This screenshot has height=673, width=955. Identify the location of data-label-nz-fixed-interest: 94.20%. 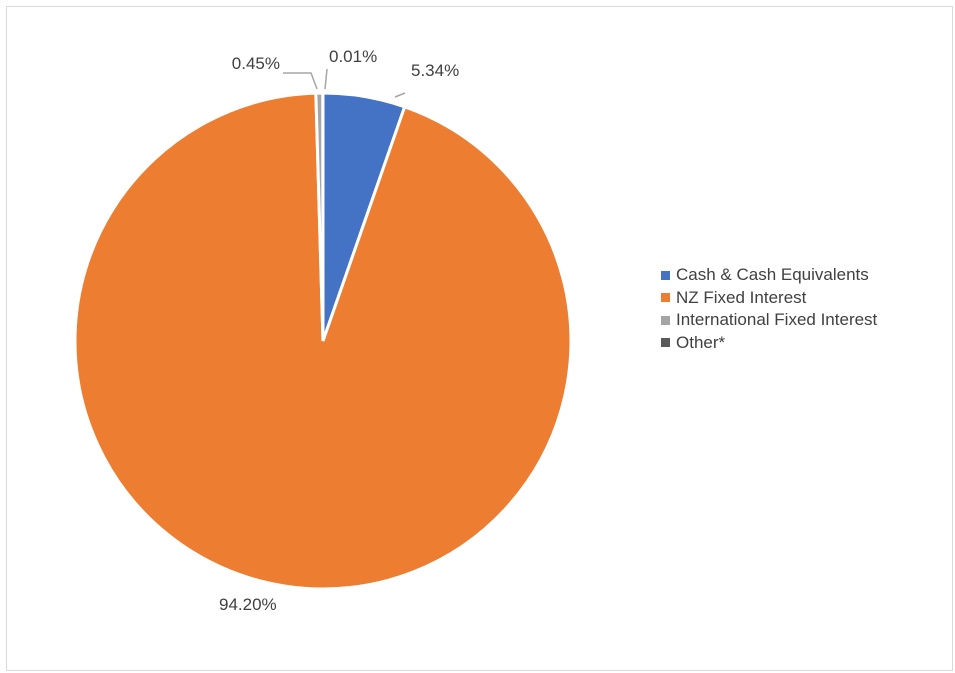
(248, 604).